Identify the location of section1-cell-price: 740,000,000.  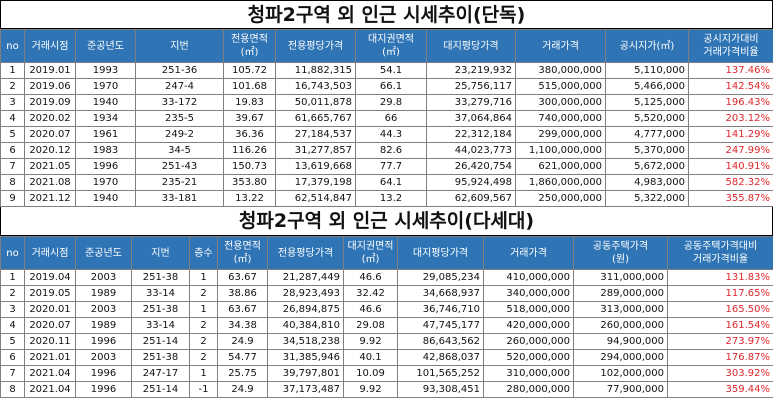
(560, 118).